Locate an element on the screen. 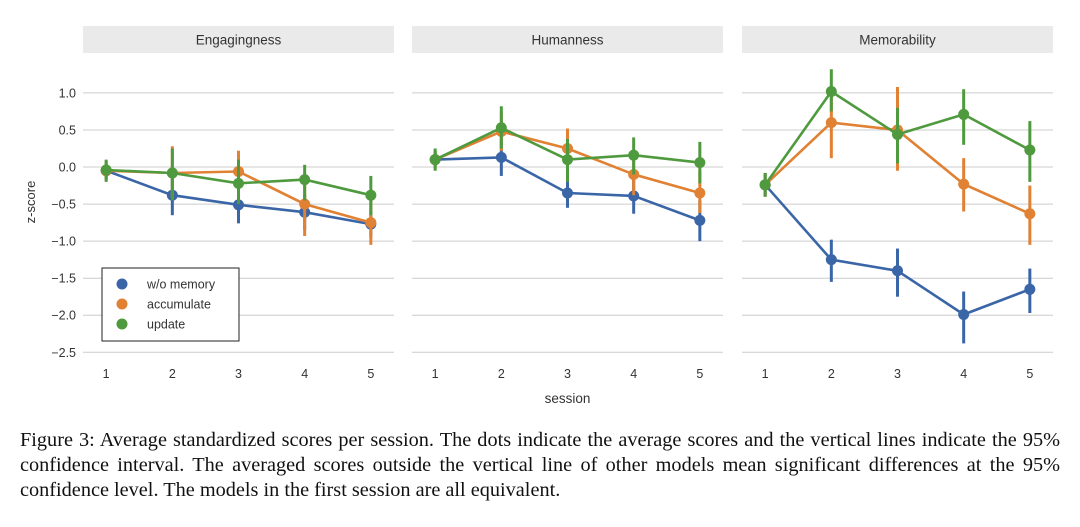 The image size is (1080, 527). y-tick-label: −2.0 is located at coordinates (63, 316).